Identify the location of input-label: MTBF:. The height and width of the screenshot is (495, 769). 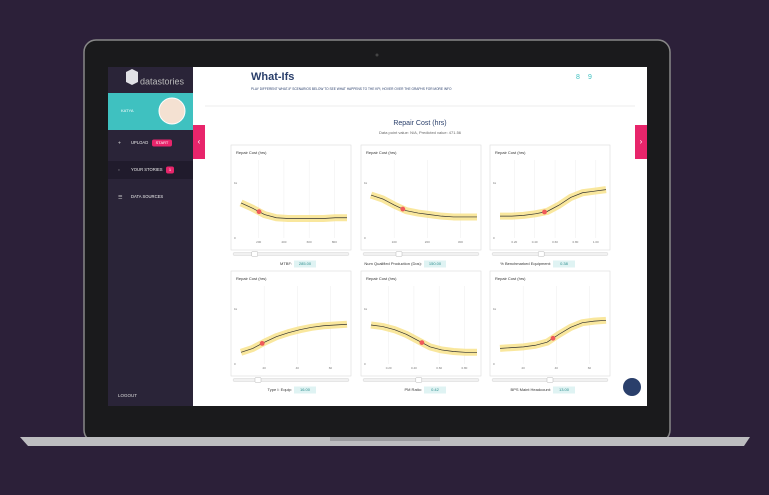
(286, 263).